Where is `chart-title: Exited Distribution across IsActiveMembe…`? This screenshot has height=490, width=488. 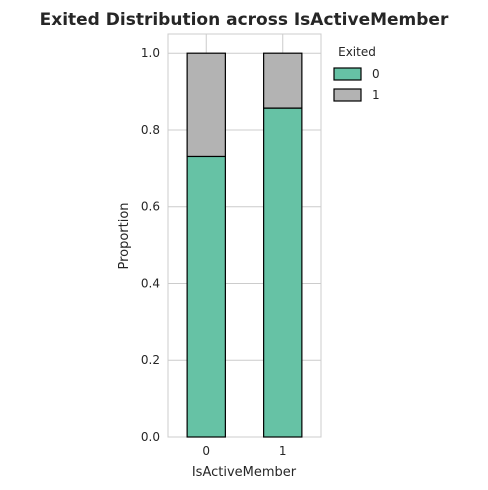
chart-title: Exited Distribution across IsActiveMembe… is located at coordinates (244, 20).